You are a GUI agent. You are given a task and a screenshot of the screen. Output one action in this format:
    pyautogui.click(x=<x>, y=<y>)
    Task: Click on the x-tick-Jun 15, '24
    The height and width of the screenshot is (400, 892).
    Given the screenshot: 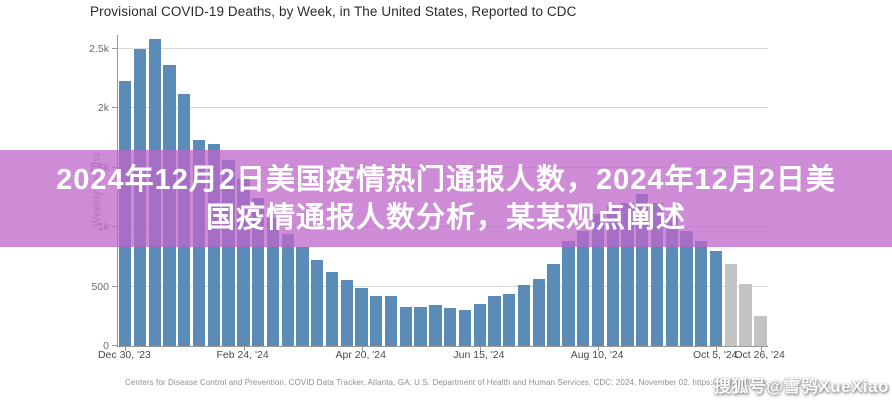 What is the action you would take?
    pyautogui.click(x=480, y=348)
    